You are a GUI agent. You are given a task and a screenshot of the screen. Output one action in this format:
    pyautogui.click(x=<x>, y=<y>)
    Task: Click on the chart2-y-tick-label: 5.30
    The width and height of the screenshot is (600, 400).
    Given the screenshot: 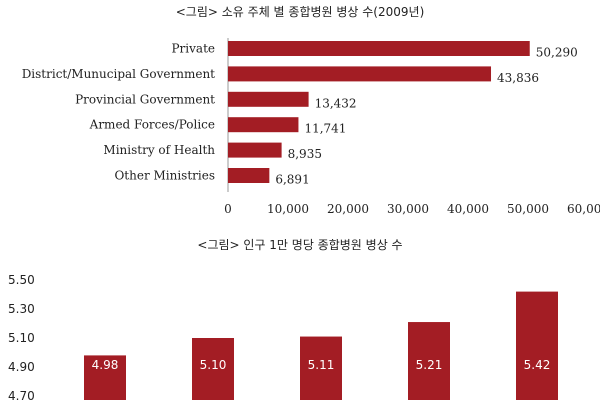 What is the action you would take?
    pyautogui.click(x=21, y=309)
    